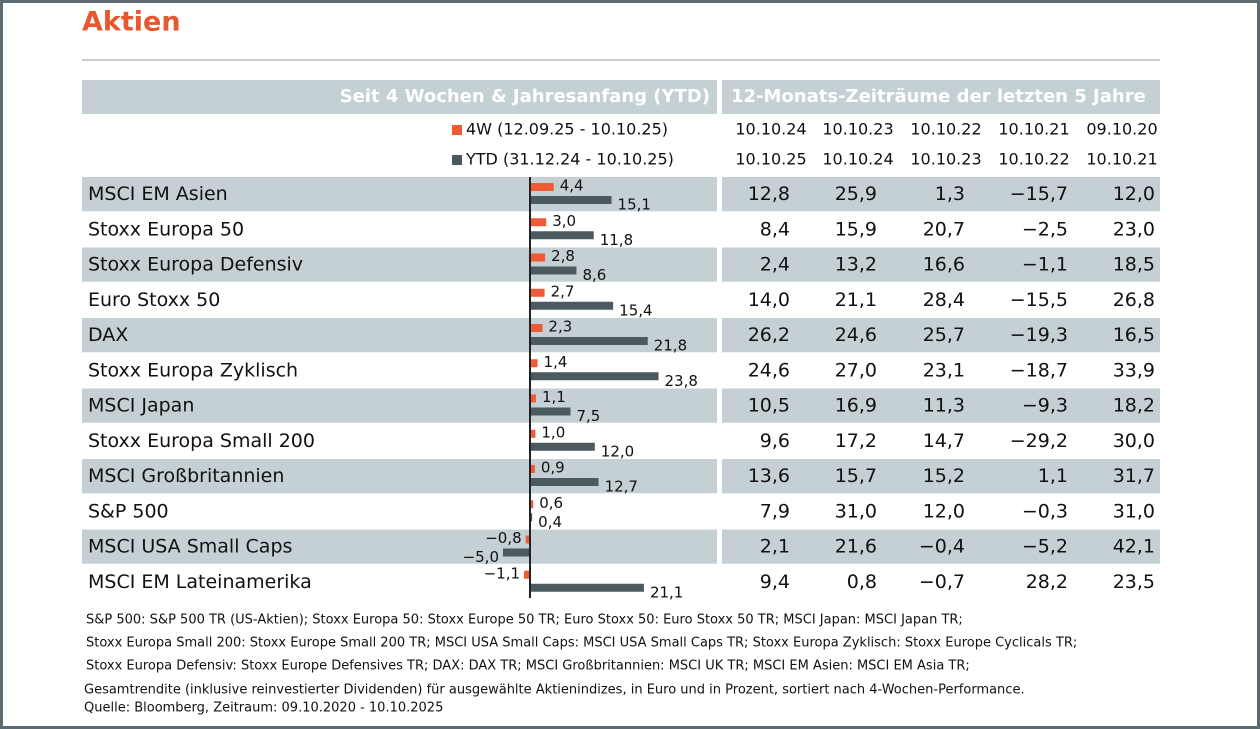  What do you see at coordinates (634, 205) in the screenshot?
I see `value-label: 15,1` at bounding box center [634, 205].